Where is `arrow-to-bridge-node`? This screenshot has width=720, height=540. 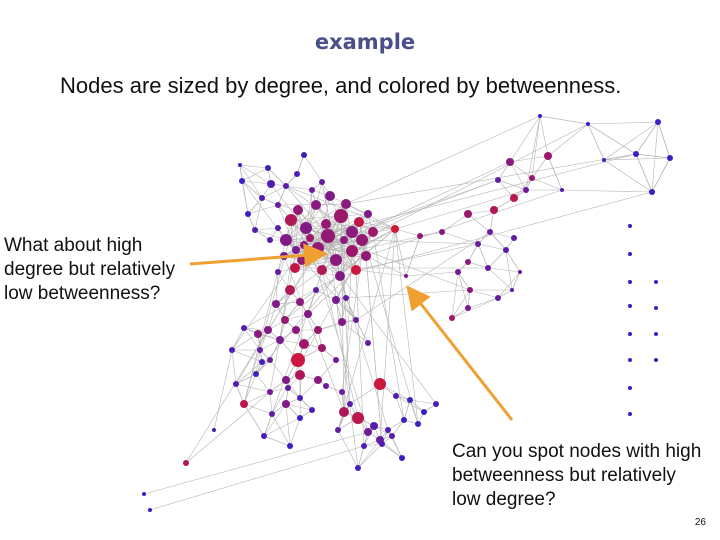 arrow-to-bridge-node is located at coordinates (460, 353).